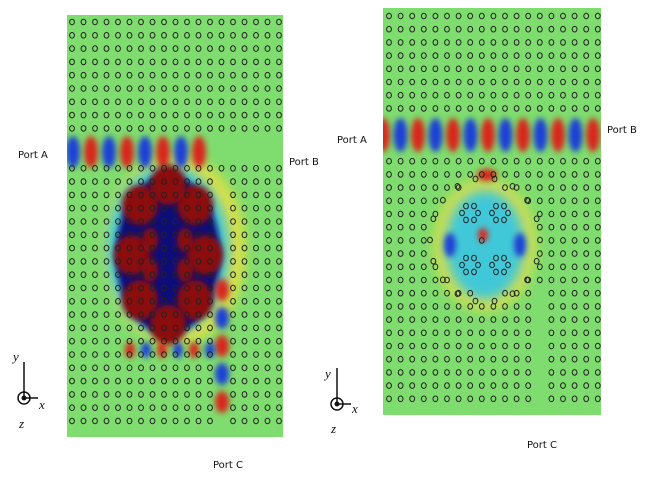 This screenshot has height=477, width=645. What do you see at coordinates (15, 356) in the screenshot?
I see `axis-label: y` at bounding box center [15, 356].